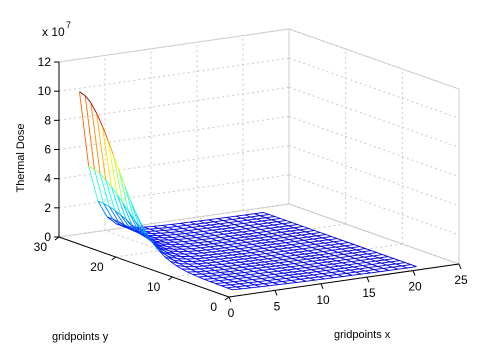 This screenshot has width=482, height=348. What do you see at coordinates (53, 32) in the screenshot?
I see `z-exponent-base: x 10` at bounding box center [53, 32].